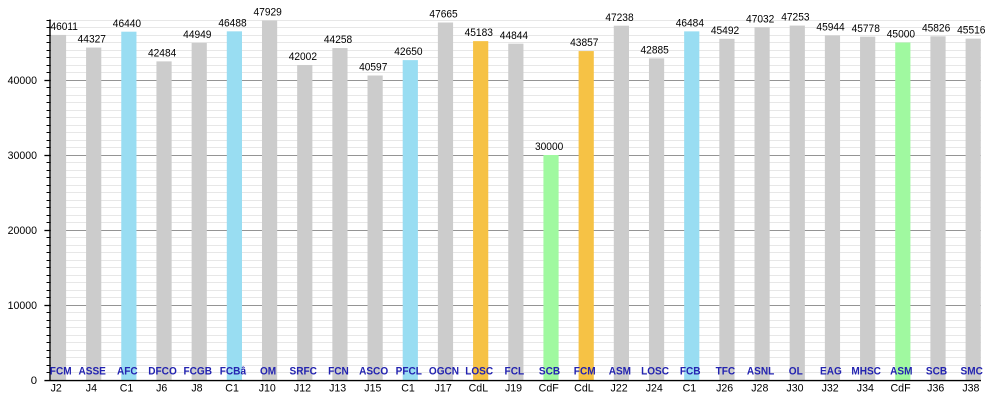 The height and width of the screenshot is (405, 1000). What do you see at coordinates (92, 372) in the screenshot?
I see `svg-text: ASSE` at bounding box center [92, 372].